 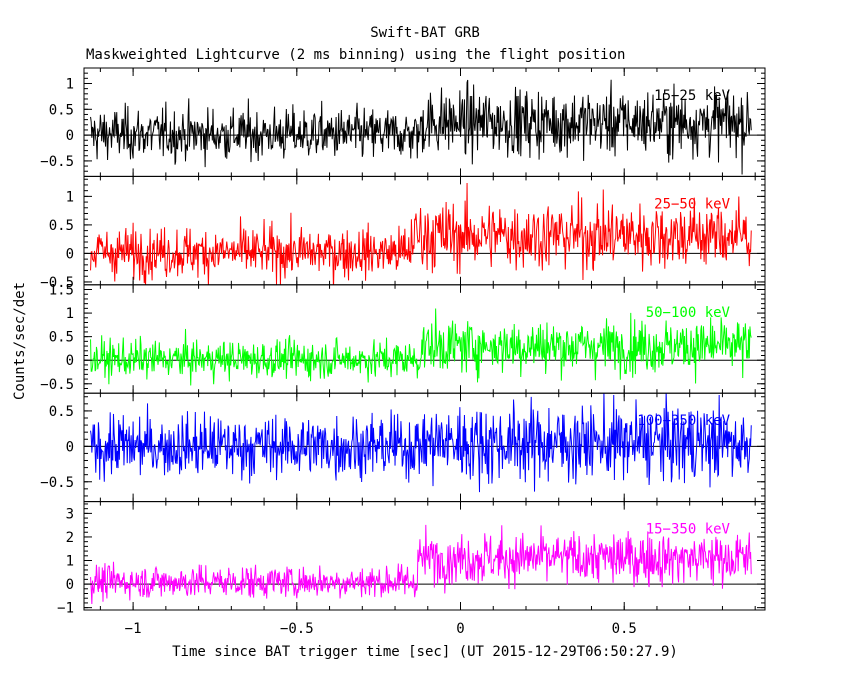 I want to click on panel-0: −0.5 0 0.5 1 15−25 keV, so click(x=403, y=122).